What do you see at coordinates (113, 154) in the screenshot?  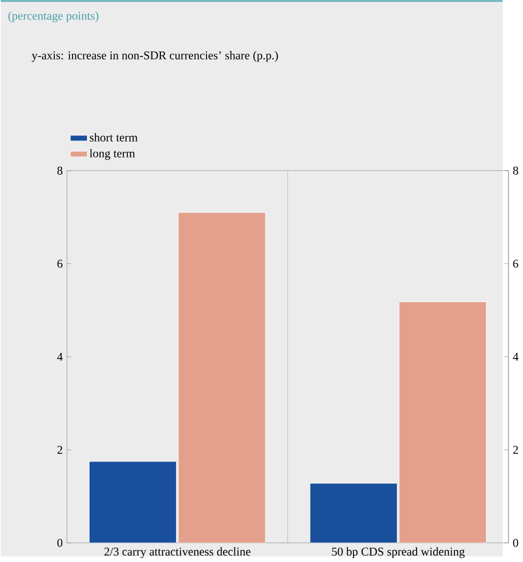 I see `legend-label: long term` at bounding box center [113, 154].